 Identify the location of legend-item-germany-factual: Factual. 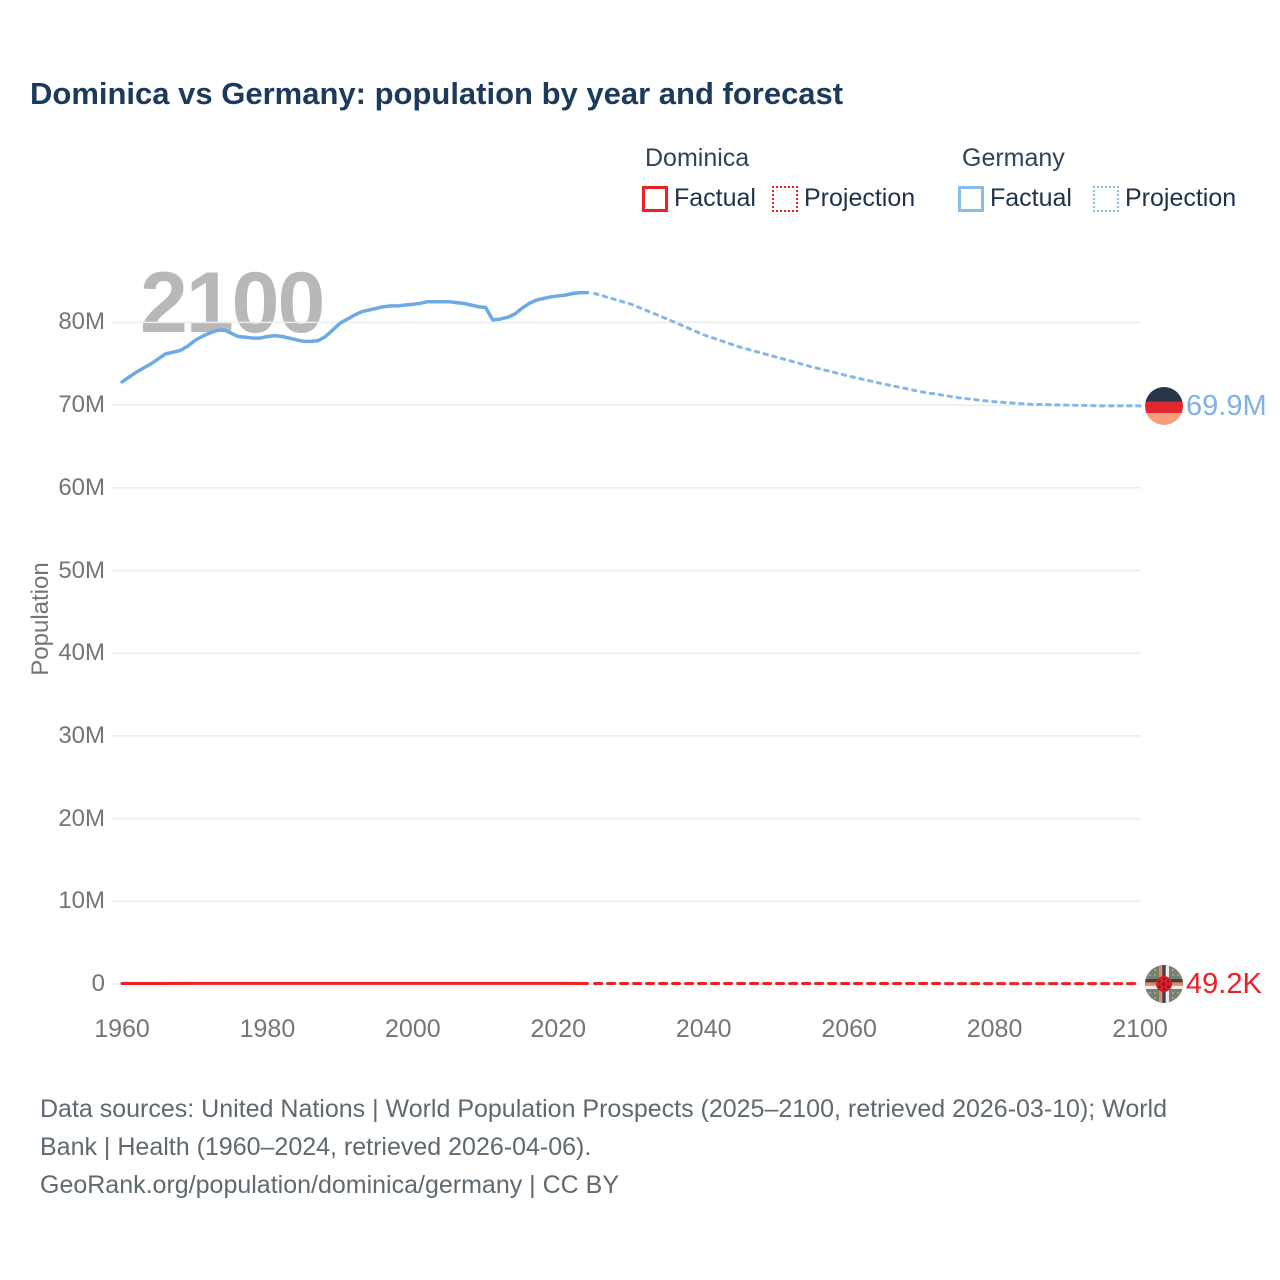
(1015, 198).